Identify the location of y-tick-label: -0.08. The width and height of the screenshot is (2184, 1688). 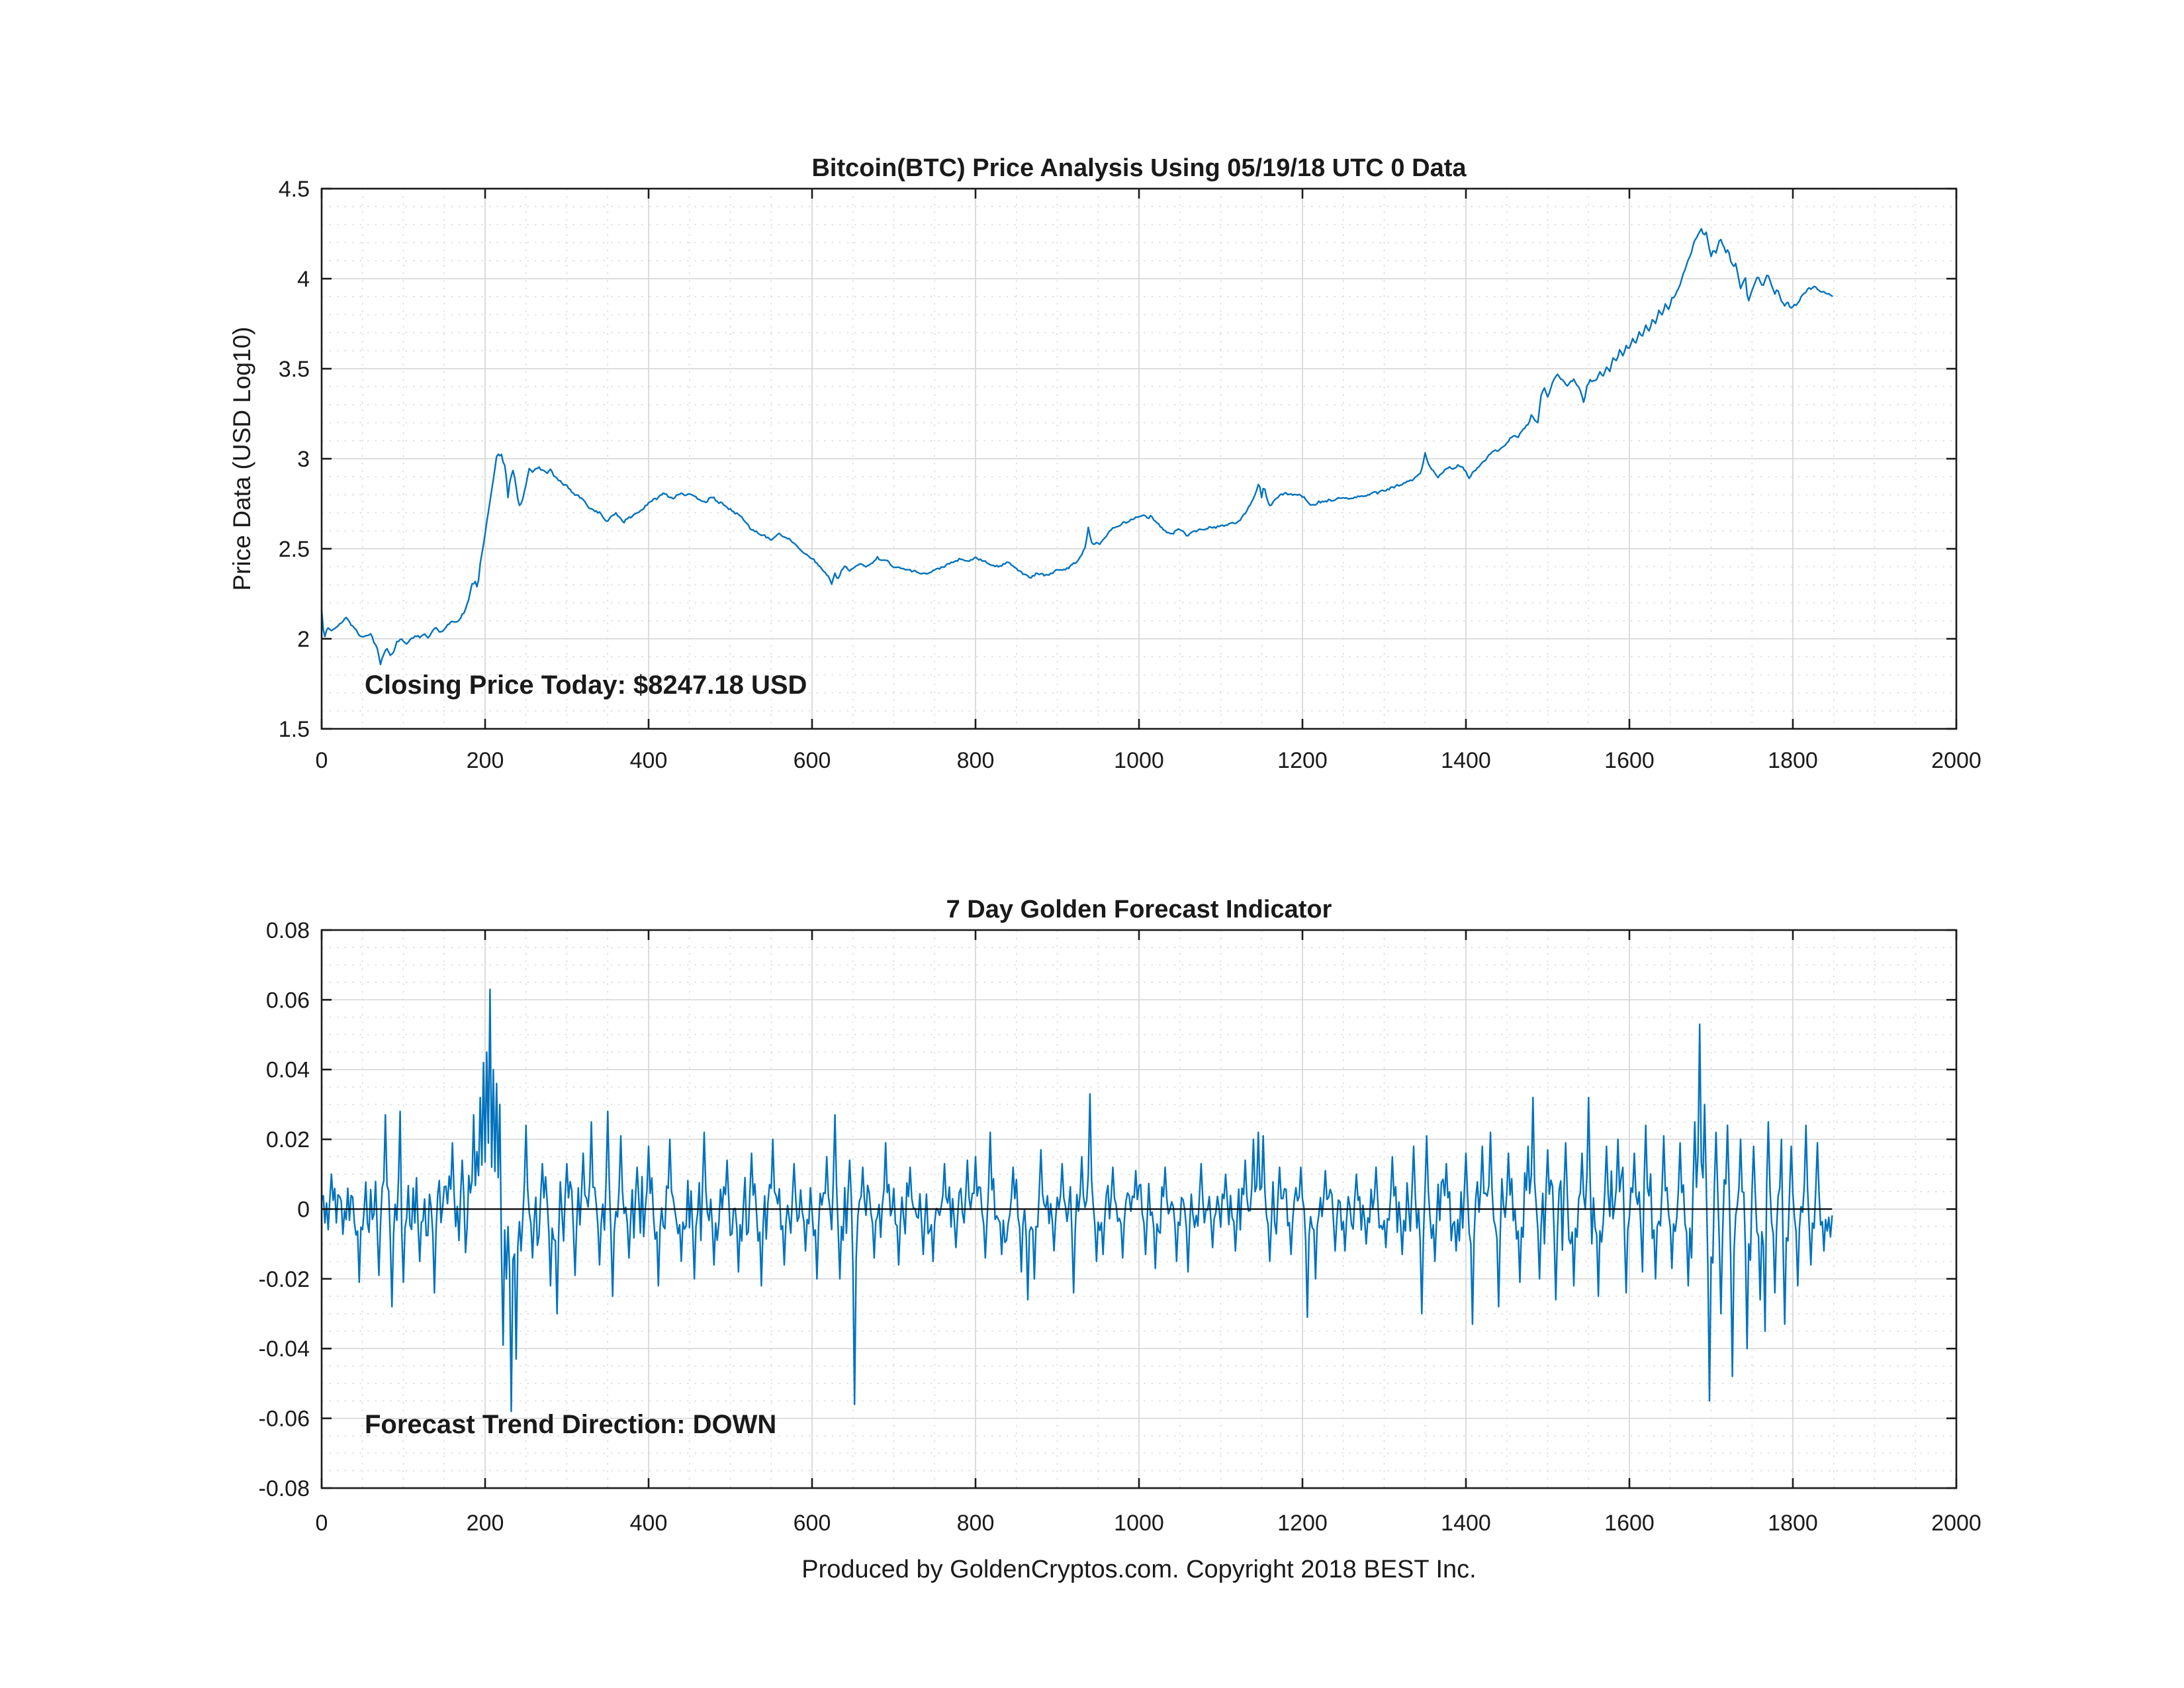
(284, 1488).